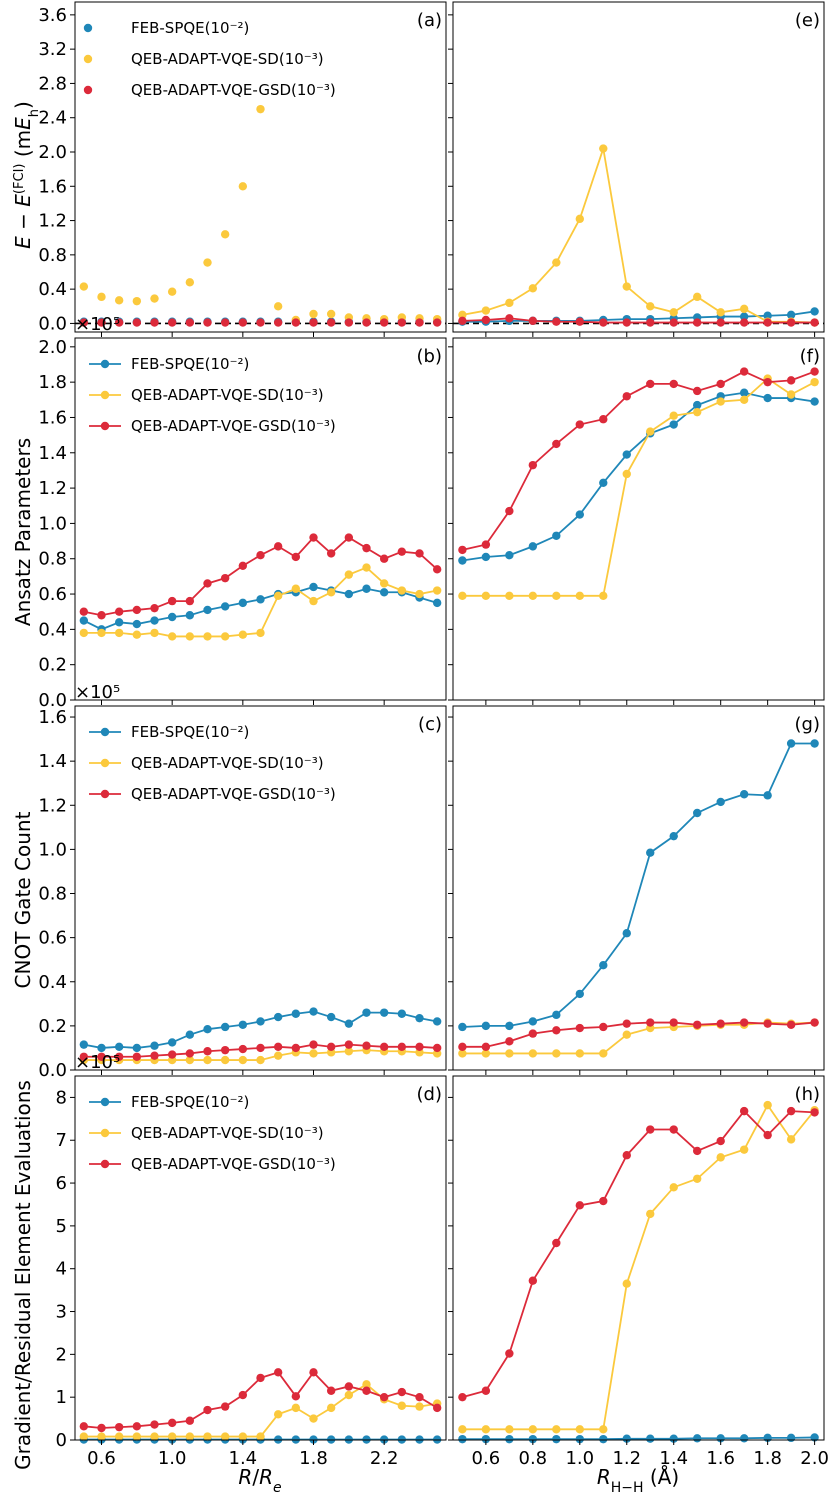 The image size is (830, 1495). I want to click on y-multiplier: ×10⁵, so click(97, 692).